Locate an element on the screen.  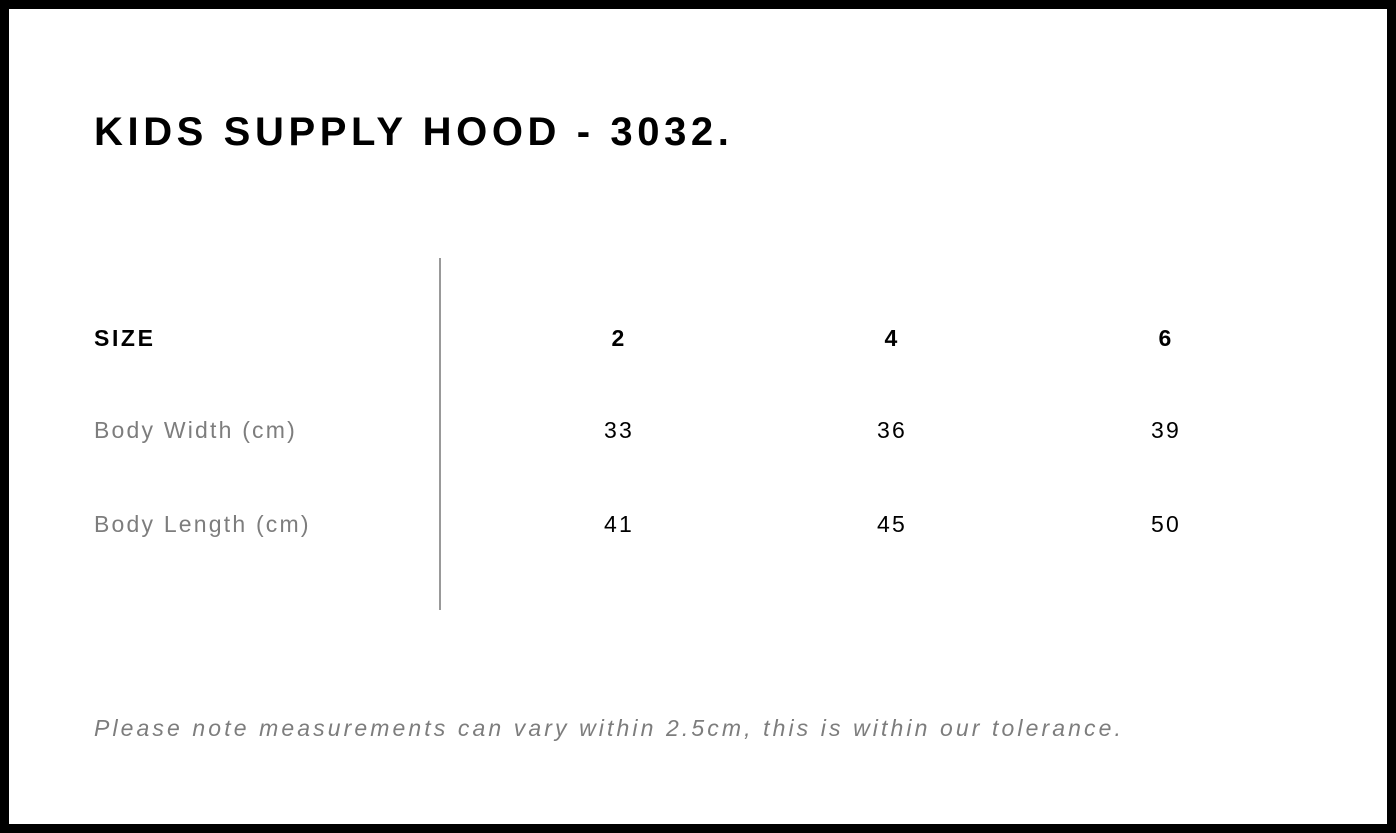
table-cell: 33 is located at coordinates (619, 430).